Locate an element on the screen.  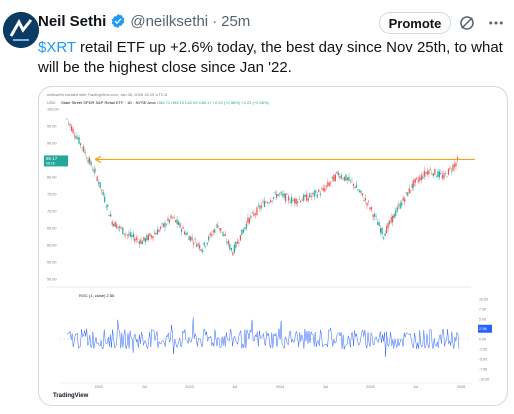
time-tick-label: 2022 is located at coordinates (99, 387).